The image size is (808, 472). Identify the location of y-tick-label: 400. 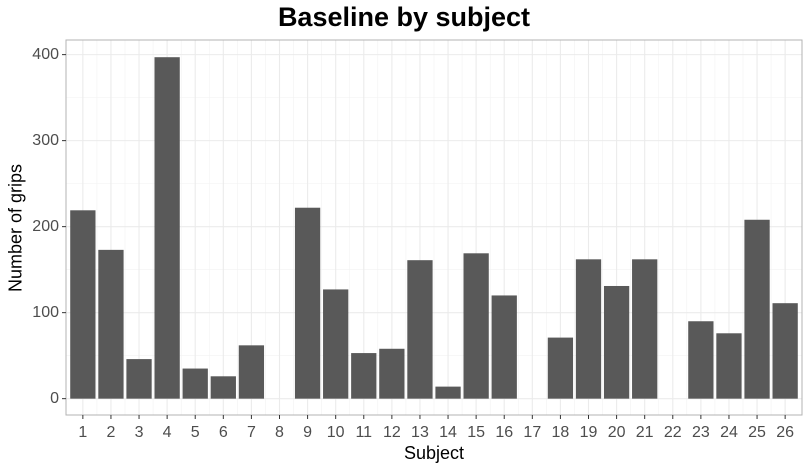
(45, 54).